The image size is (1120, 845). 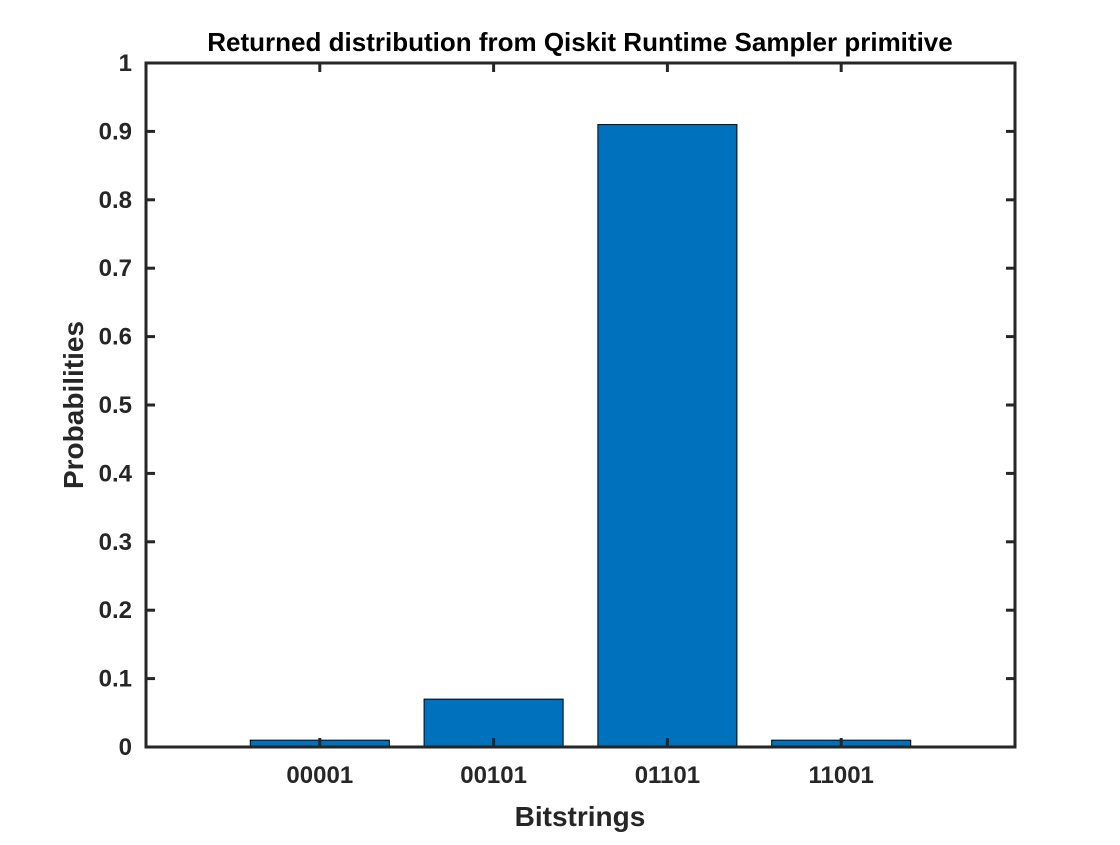 I want to click on y-tick-label: 0.8, so click(x=115, y=200).